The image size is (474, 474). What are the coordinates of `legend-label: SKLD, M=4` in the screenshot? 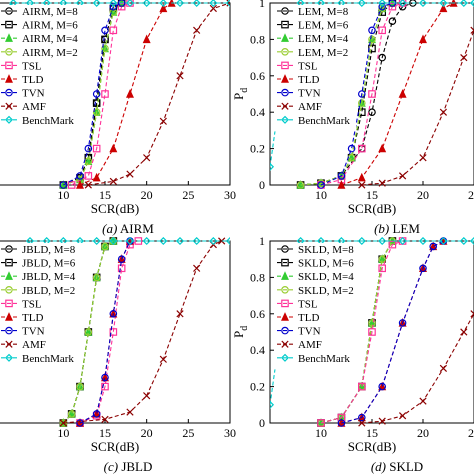 It's located at (326, 277).